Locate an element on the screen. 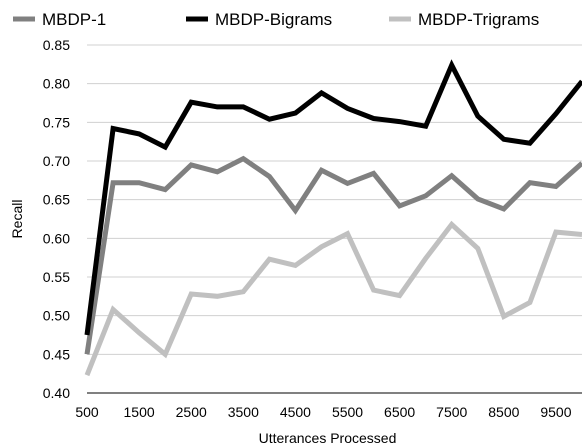 The height and width of the screenshot is (445, 582). x-axis-ticks: 500 1500 2500 3500 4500 5500 6500 7500 8500 9500 is located at coordinates (323, 412).